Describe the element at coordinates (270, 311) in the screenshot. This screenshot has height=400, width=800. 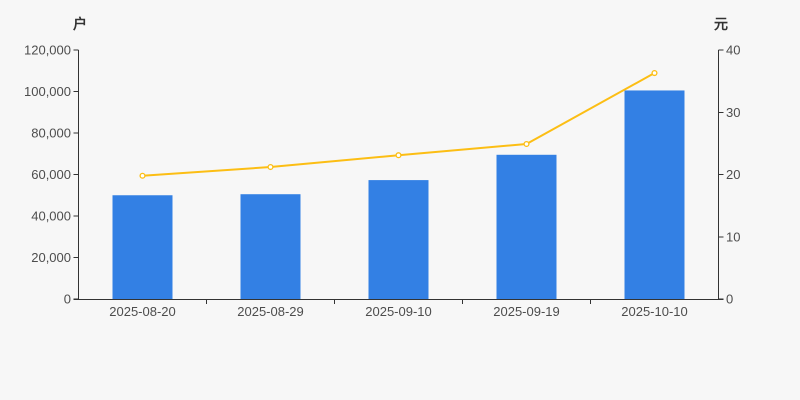
I see `x-axis-category-label: 2025-08-29` at that location.